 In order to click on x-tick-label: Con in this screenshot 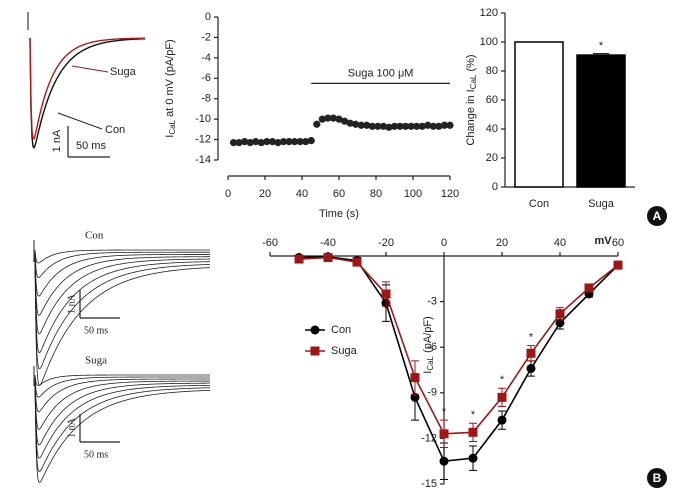, I will do `click(539, 204)`.